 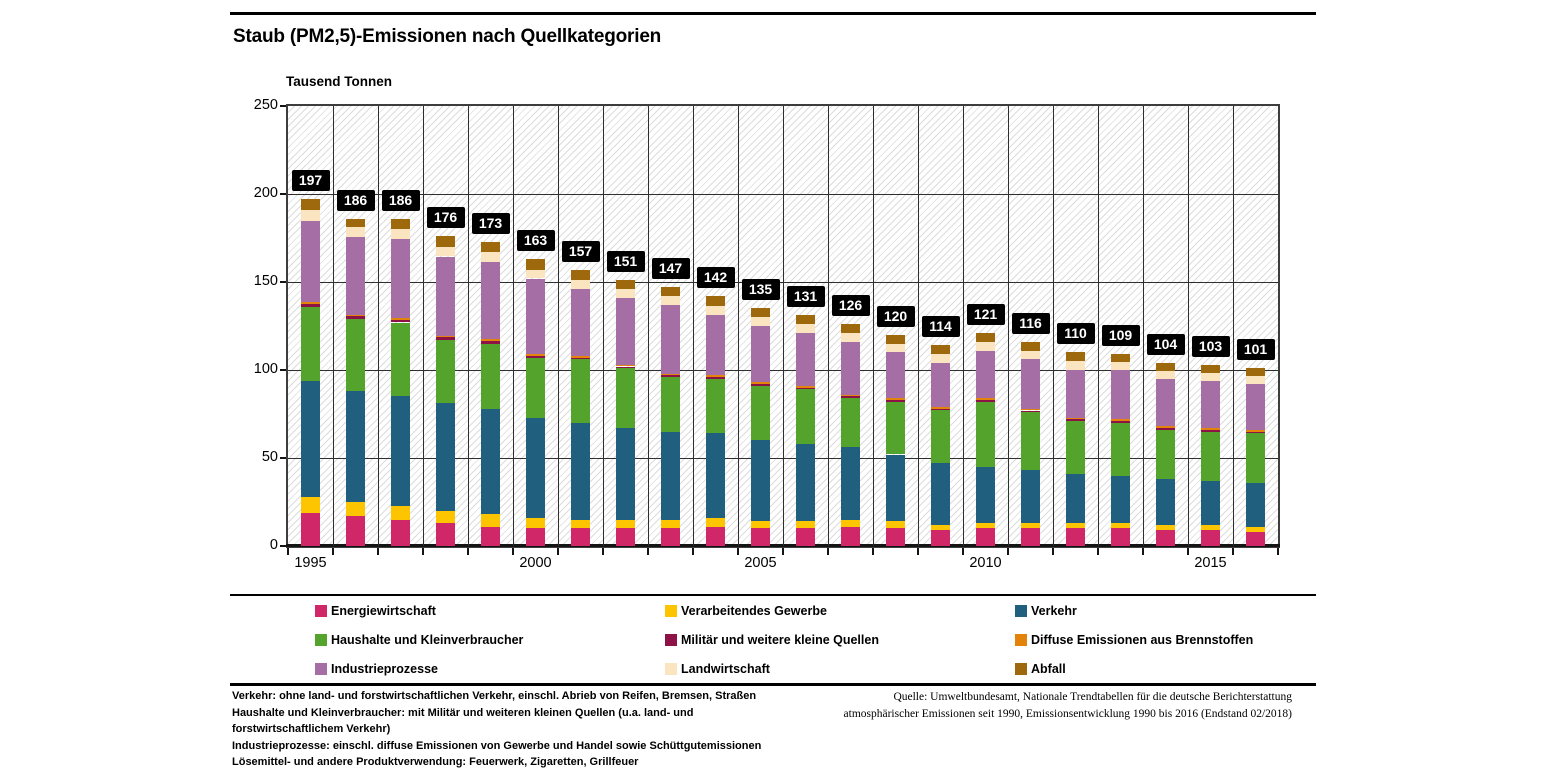 I want to click on legend-label: Landwirtschaft, so click(x=725, y=669).